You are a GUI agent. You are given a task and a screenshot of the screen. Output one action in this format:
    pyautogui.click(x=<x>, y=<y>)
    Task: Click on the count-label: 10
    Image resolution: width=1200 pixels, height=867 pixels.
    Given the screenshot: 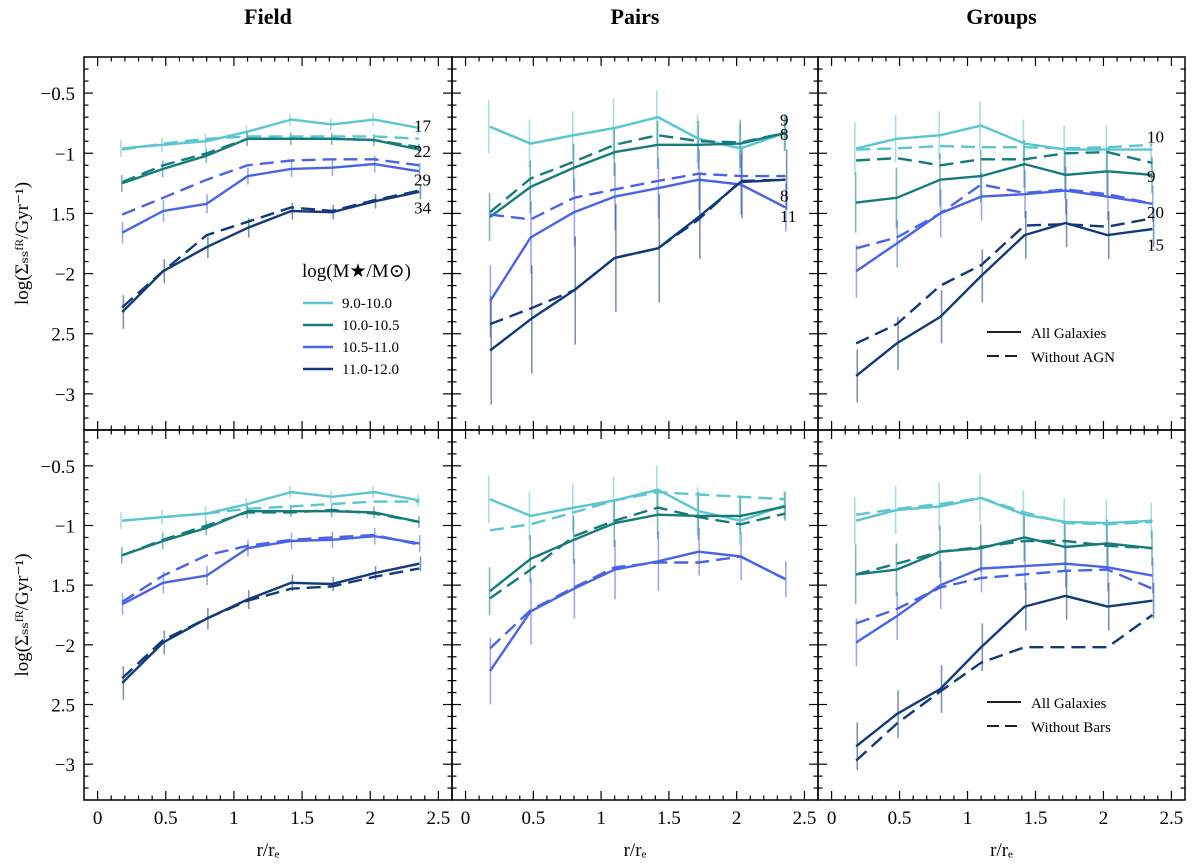 What is the action you would take?
    pyautogui.click(x=1155, y=136)
    